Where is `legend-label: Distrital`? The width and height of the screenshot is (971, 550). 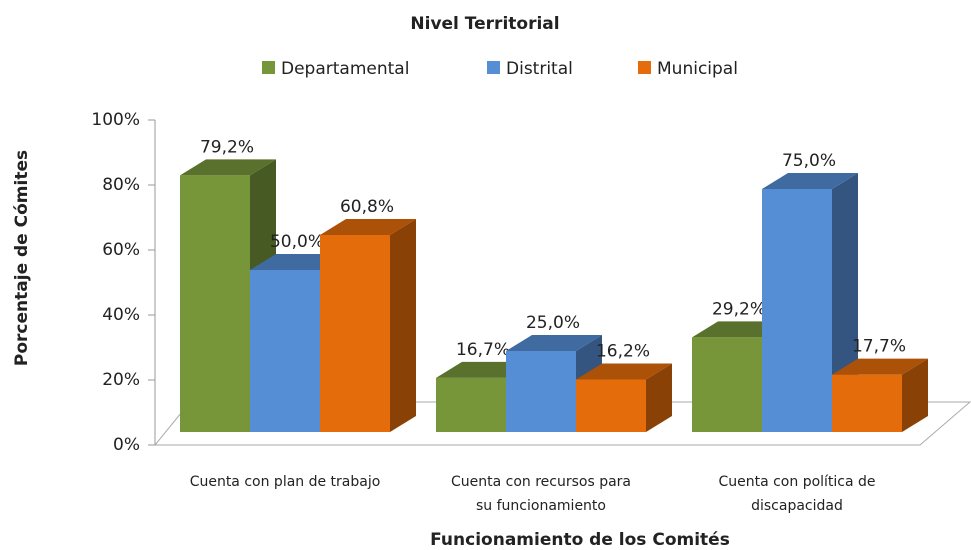 legend-label: Distrital is located at coordinates (539, 69).